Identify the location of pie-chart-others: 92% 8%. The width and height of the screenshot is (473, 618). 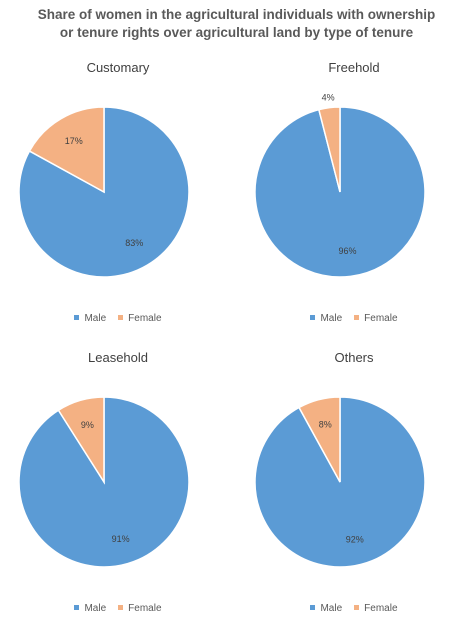
(340, 482).